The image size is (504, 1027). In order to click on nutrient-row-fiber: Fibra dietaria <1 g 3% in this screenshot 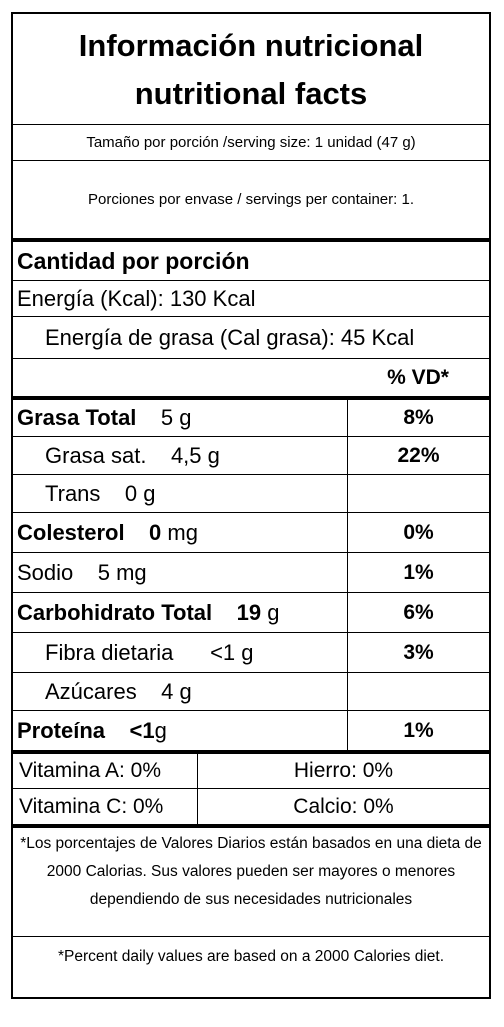, I will do `click(251, 652)`.